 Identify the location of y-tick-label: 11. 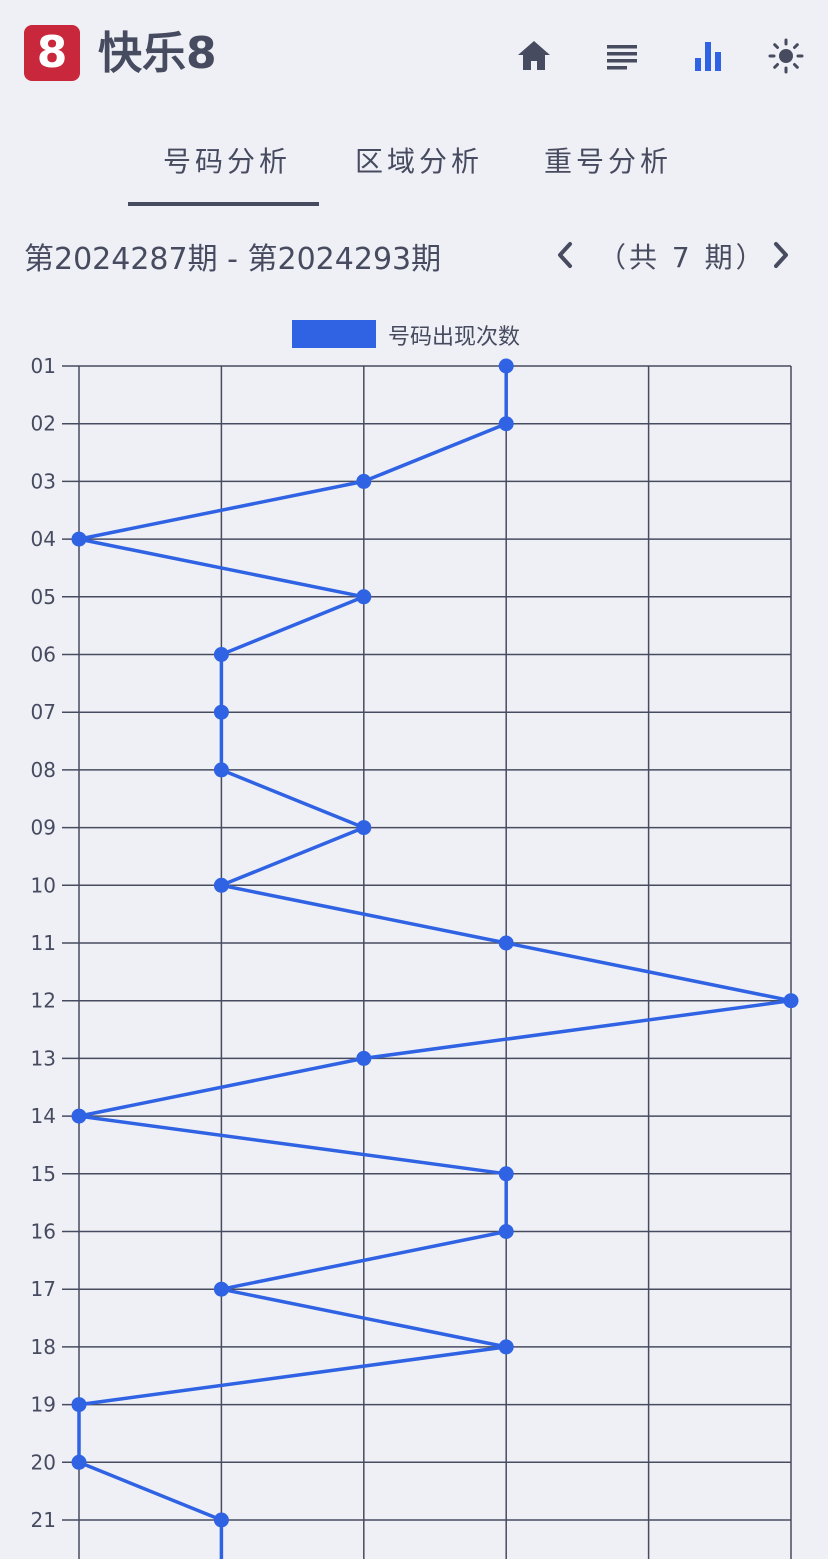
(43, 943).